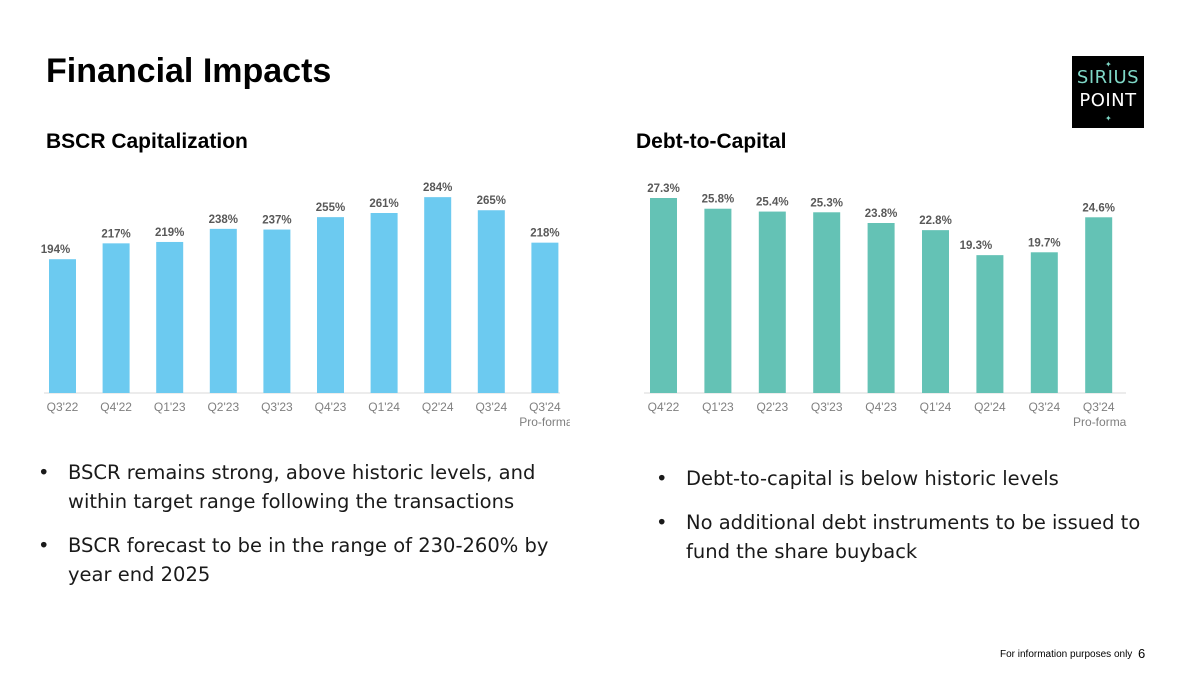 This screenshot has width=1200, height=675. Describe the element at coordinates (935, 221) in the screenshot. I see `data-label: 22.8%` at that location.